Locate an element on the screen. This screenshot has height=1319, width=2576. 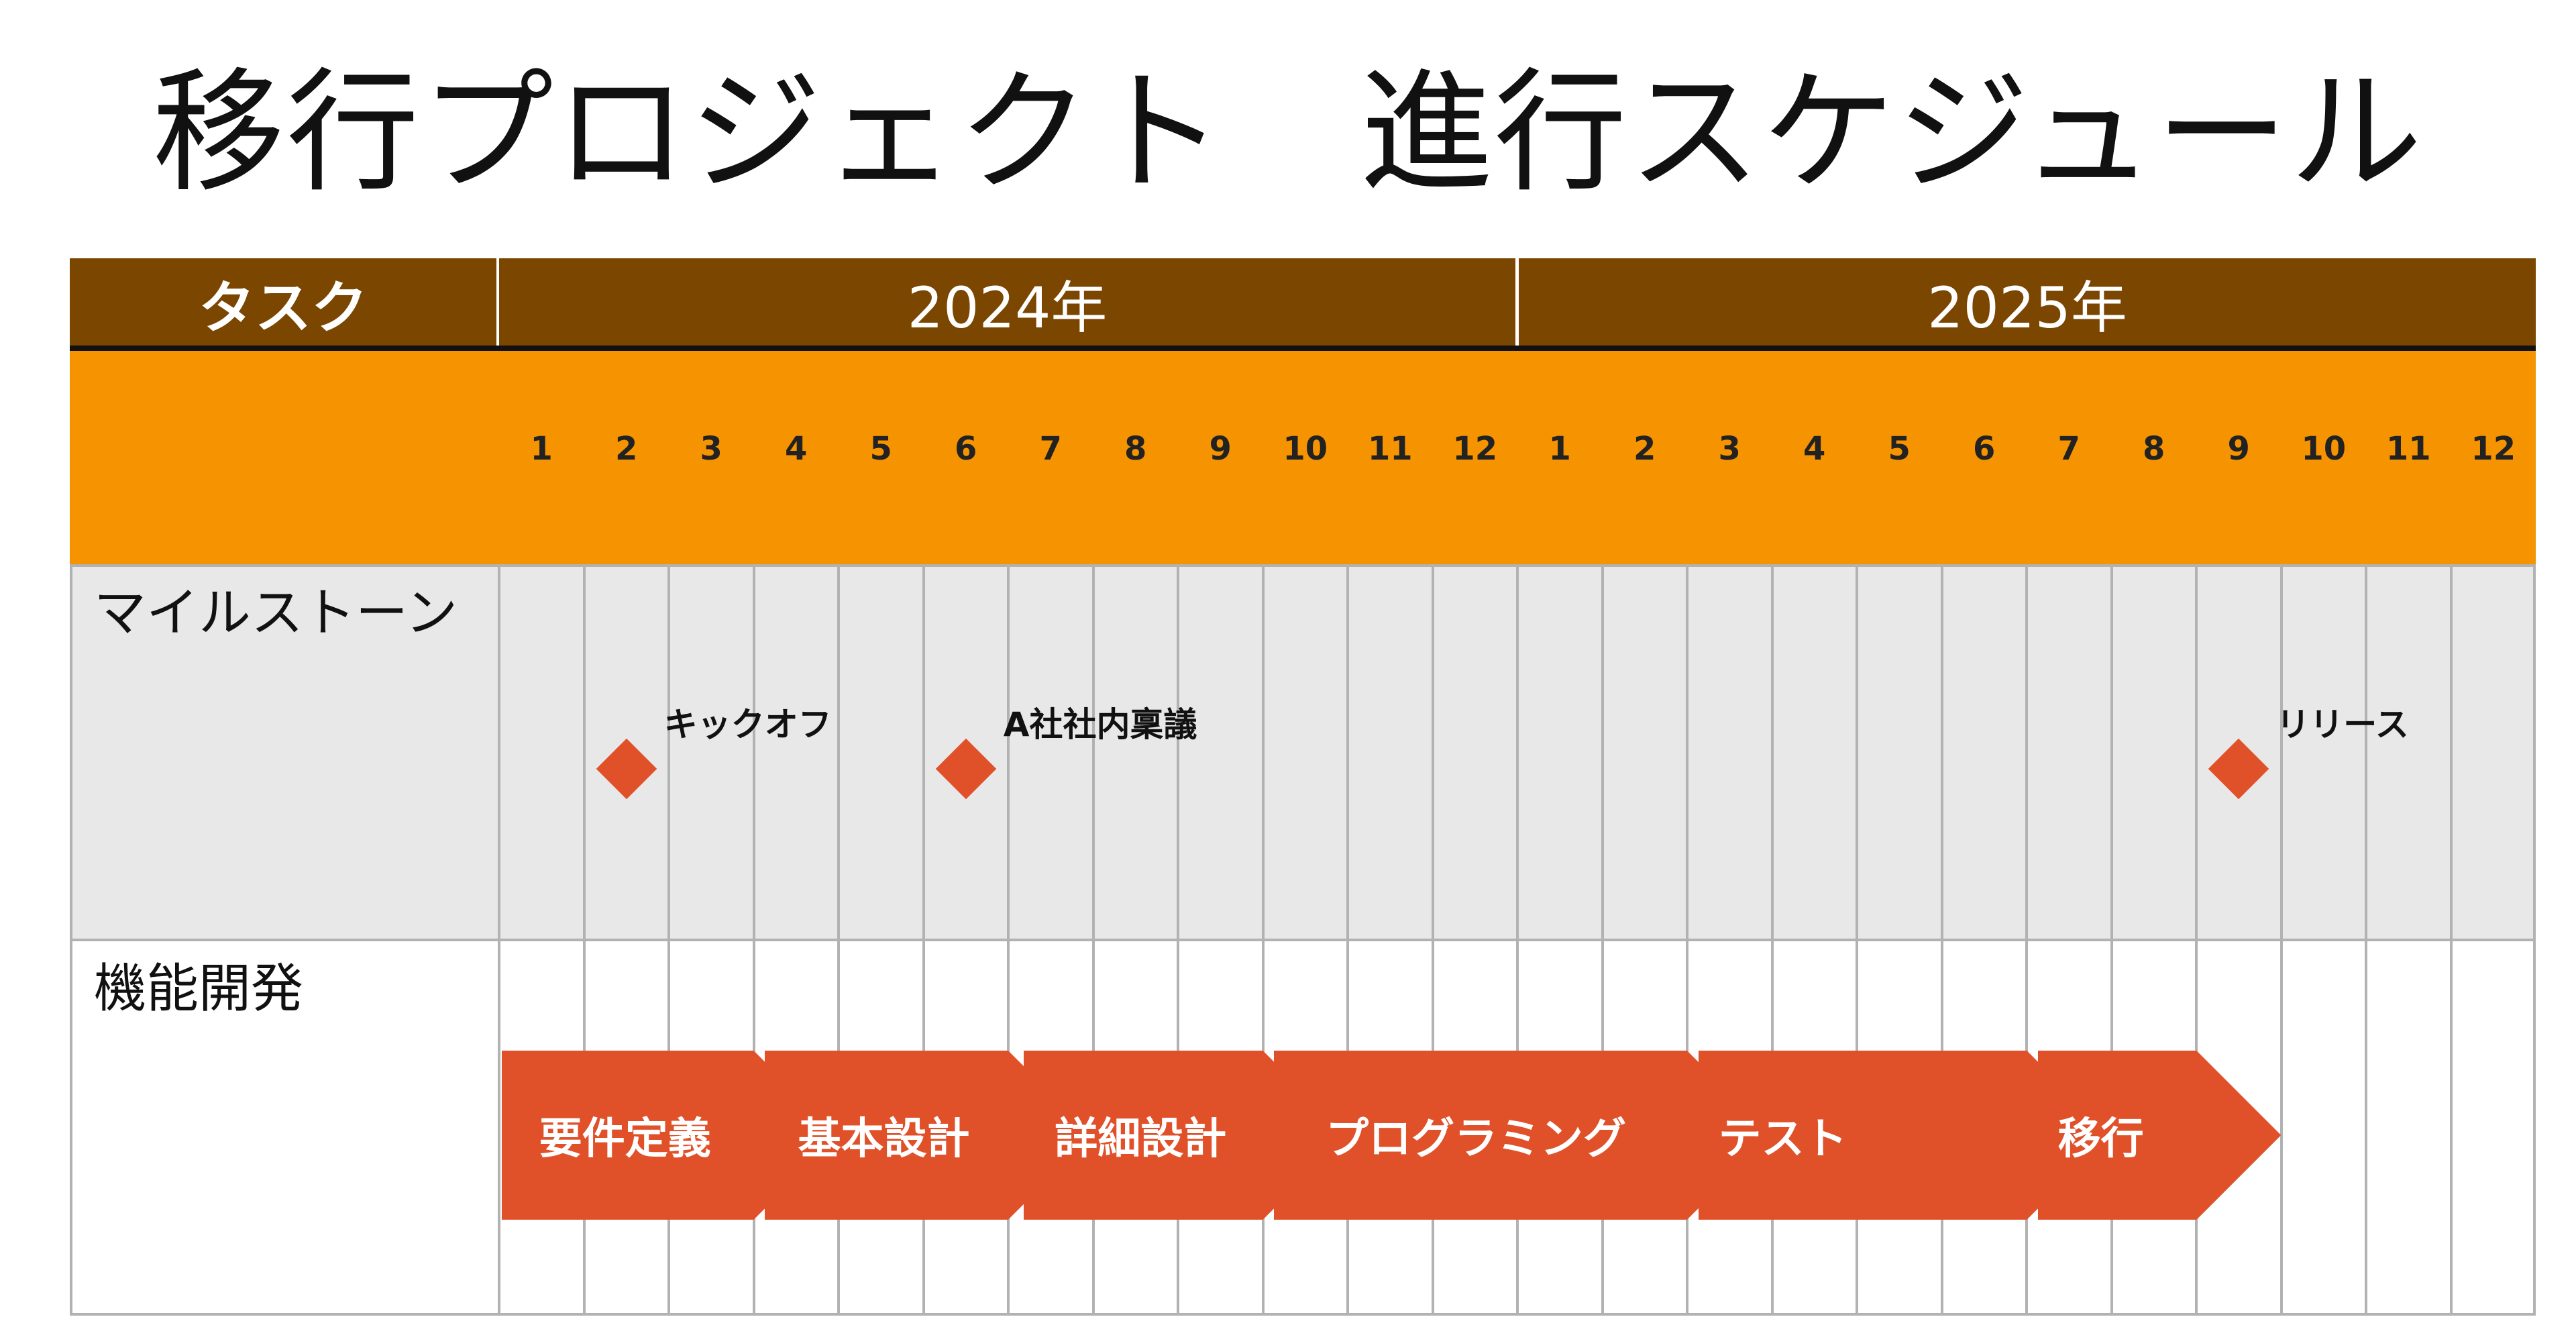
phase-arrow: 移行 is located at coordinates (2159, 1135).